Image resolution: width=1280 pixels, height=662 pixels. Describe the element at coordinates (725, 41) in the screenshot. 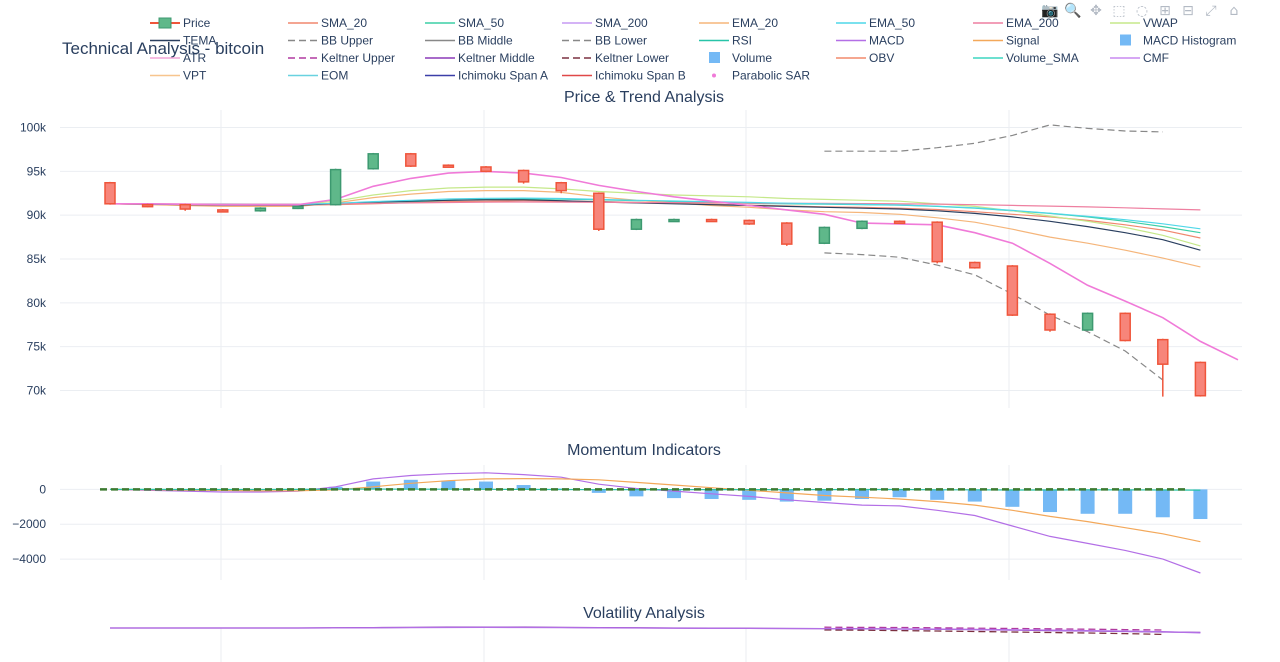

I see `legend-item-rsi: RSI` at that location.